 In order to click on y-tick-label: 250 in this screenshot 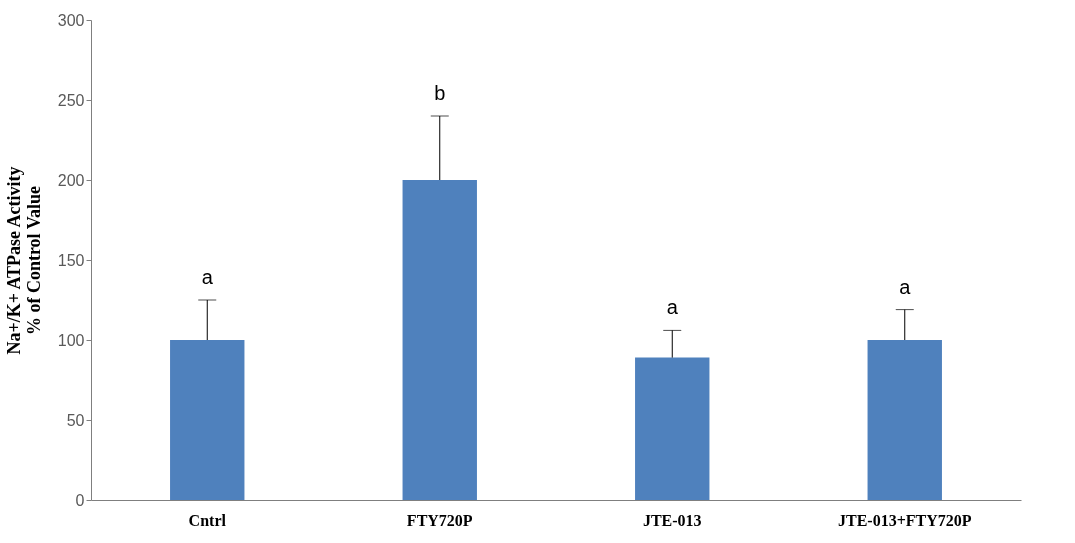, I will do `click(71, 100)`.